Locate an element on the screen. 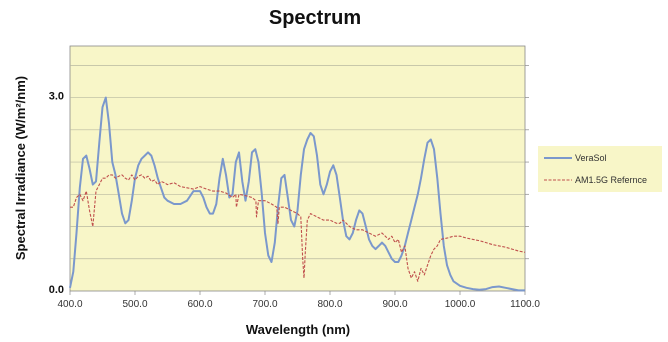 The image size is (668, 342). x-tick-label: 900.0 is located at coordinates (394, 304).